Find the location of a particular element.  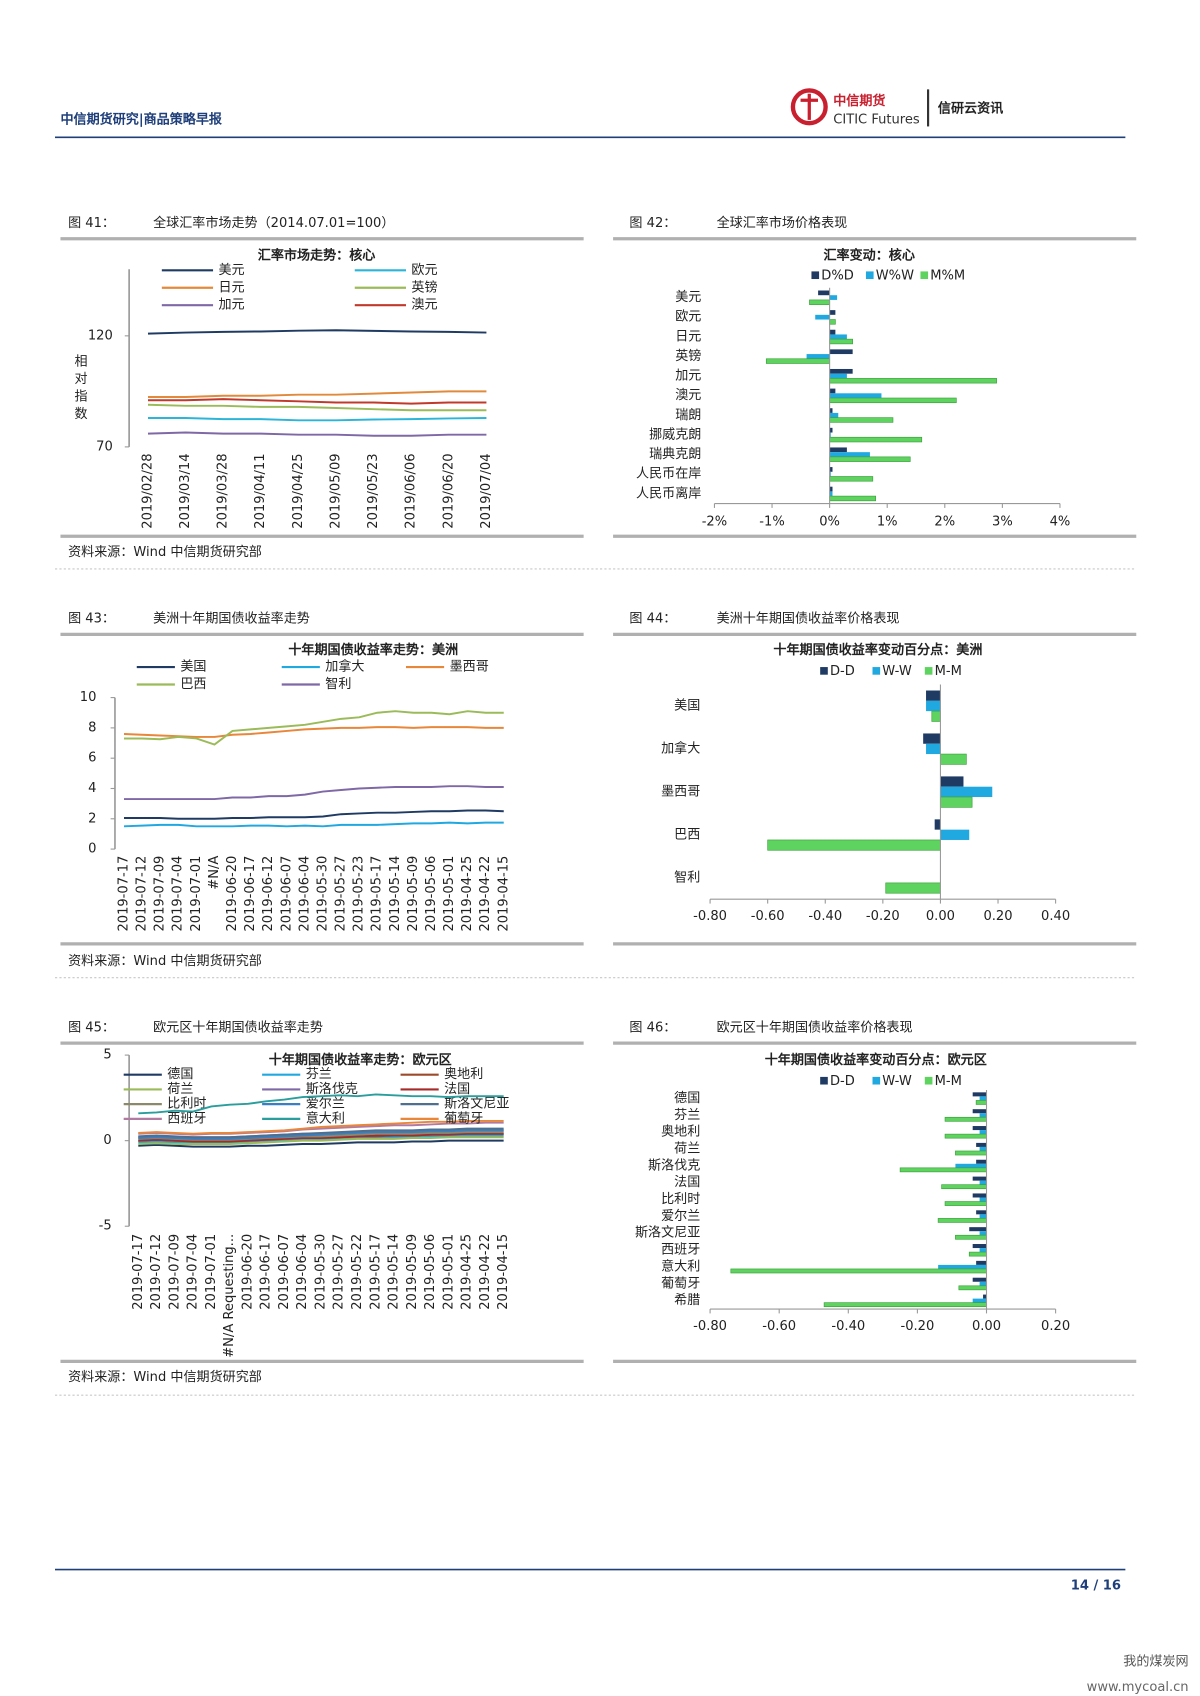

y-tick-label: 4 is located at coordinates (92, 788).